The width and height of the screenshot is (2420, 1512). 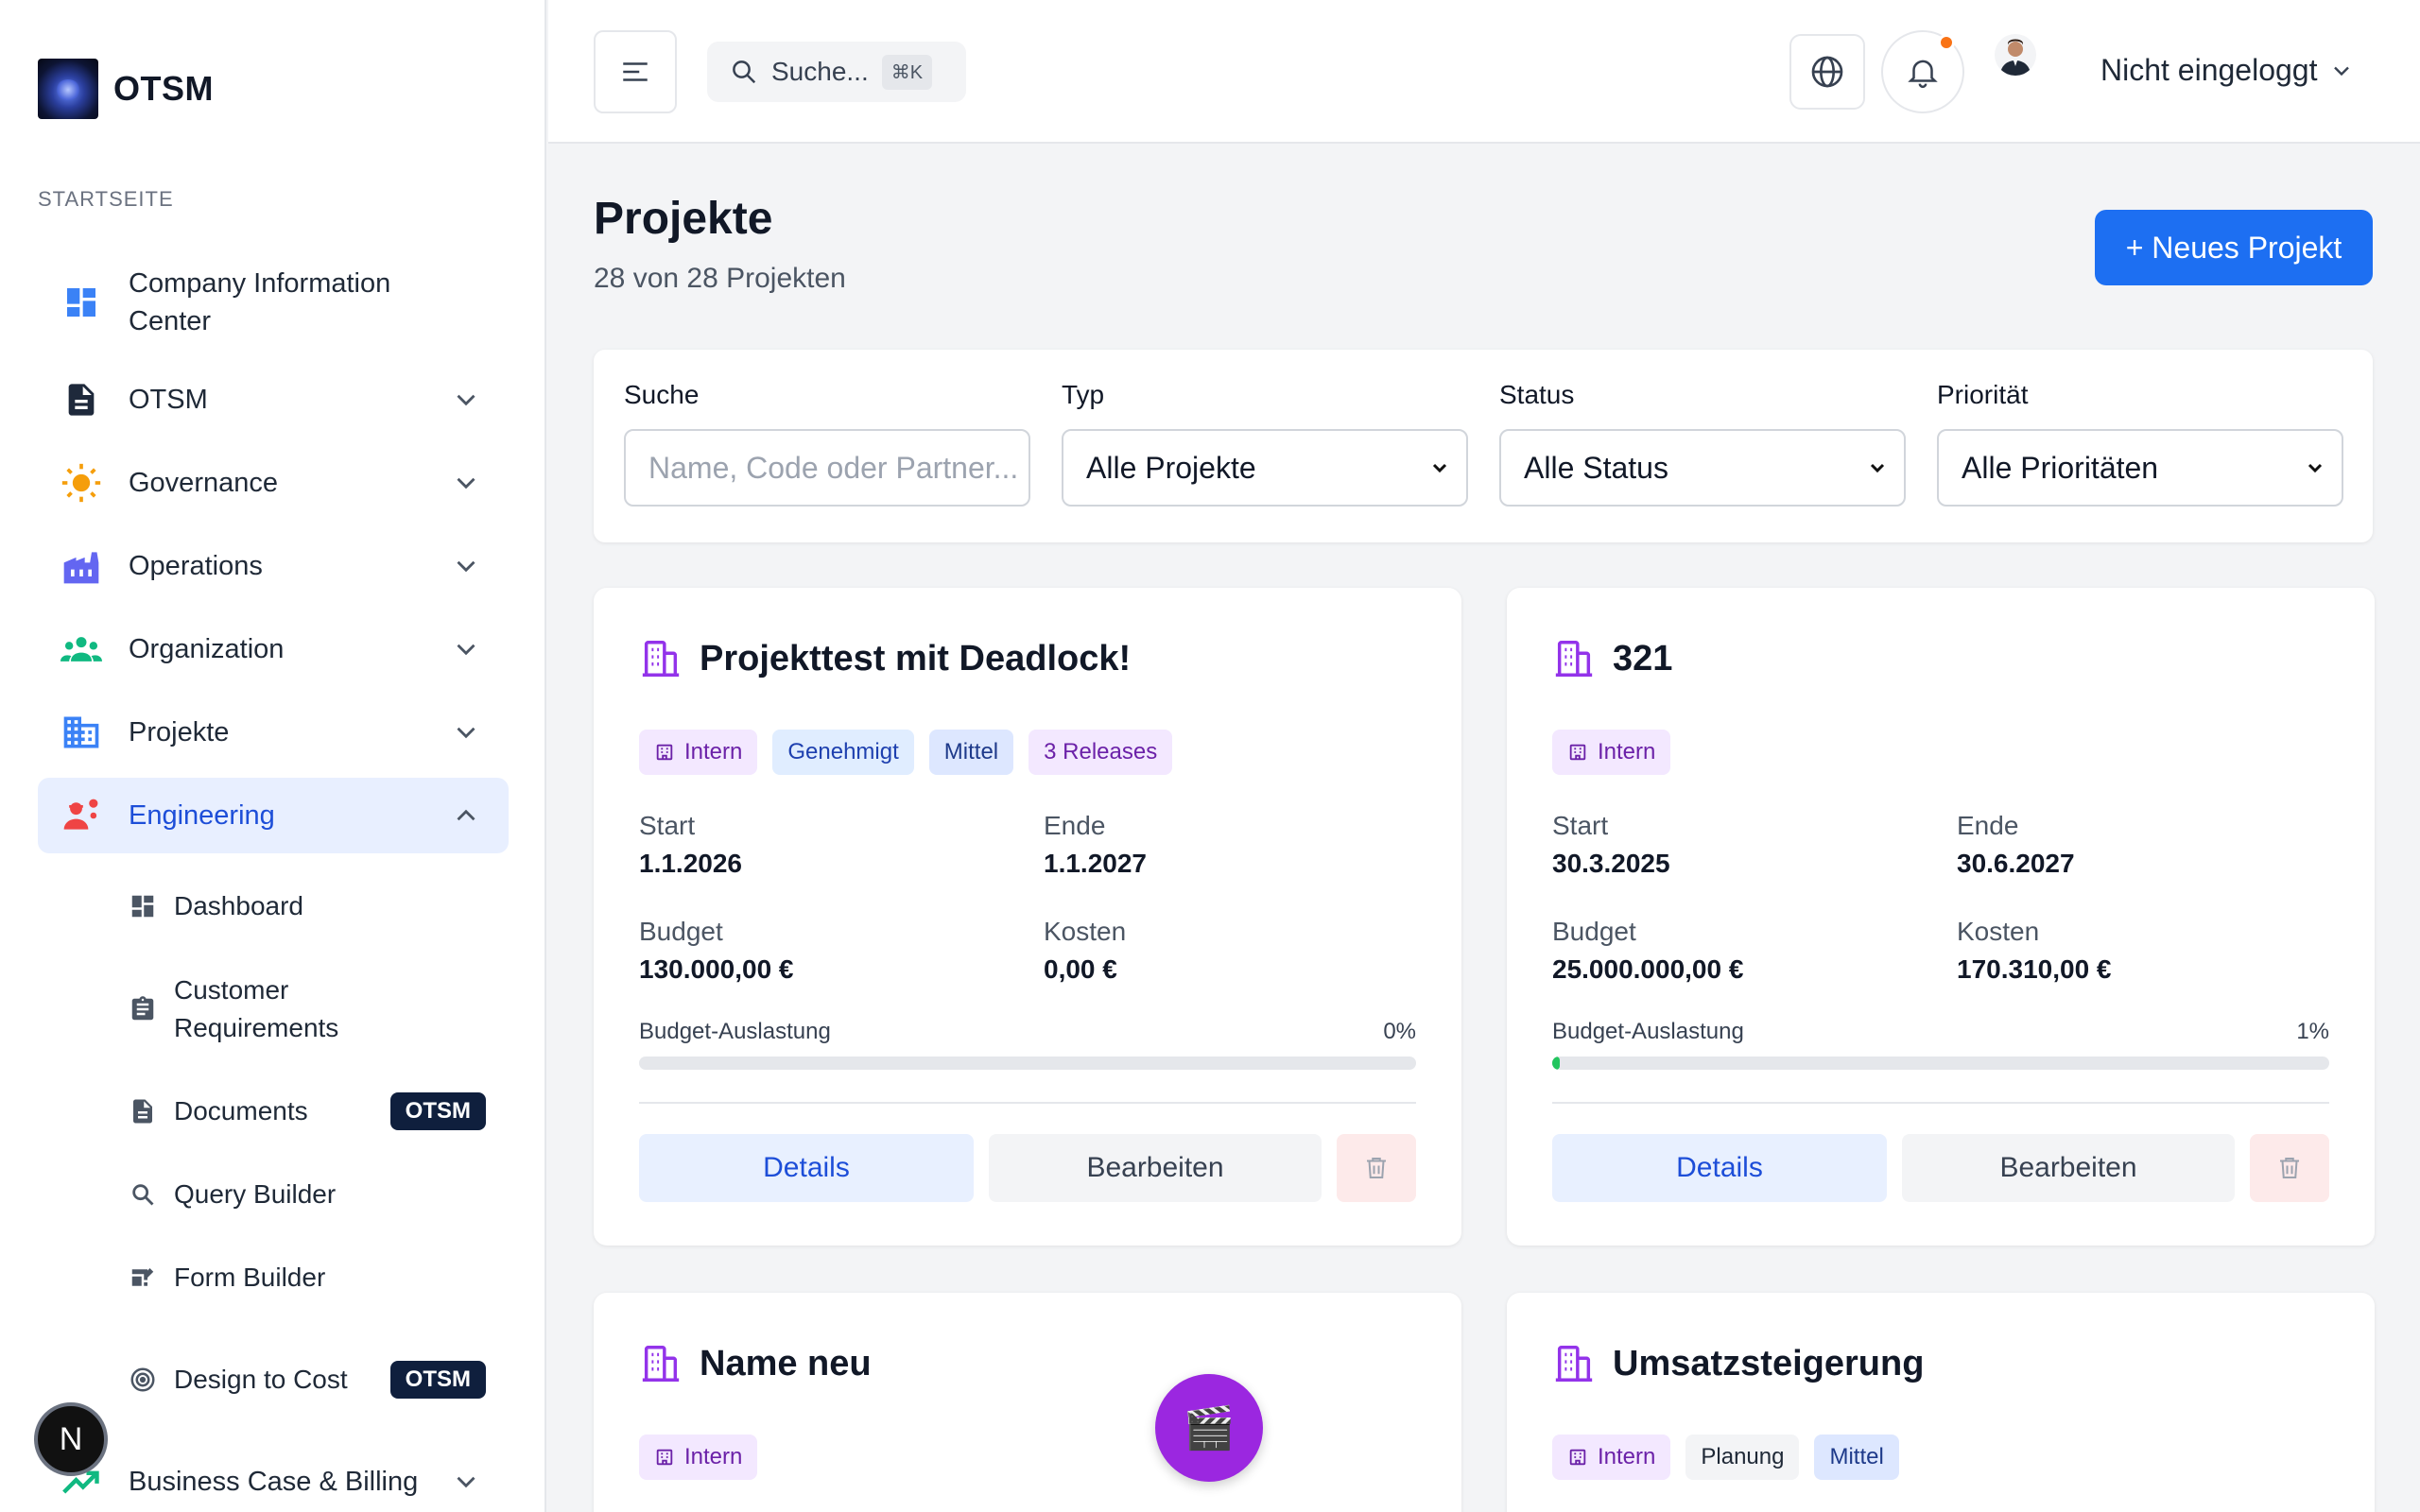 I want to click on status-tag: Genehmigt, so click(x=843, y=752).